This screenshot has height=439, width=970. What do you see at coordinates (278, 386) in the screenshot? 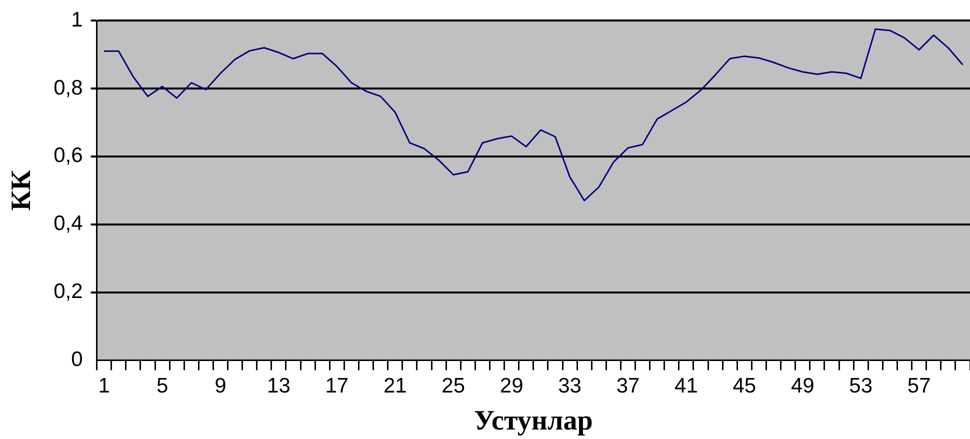
I see `x-tick-label: 13` at bounding box center [278, 386].